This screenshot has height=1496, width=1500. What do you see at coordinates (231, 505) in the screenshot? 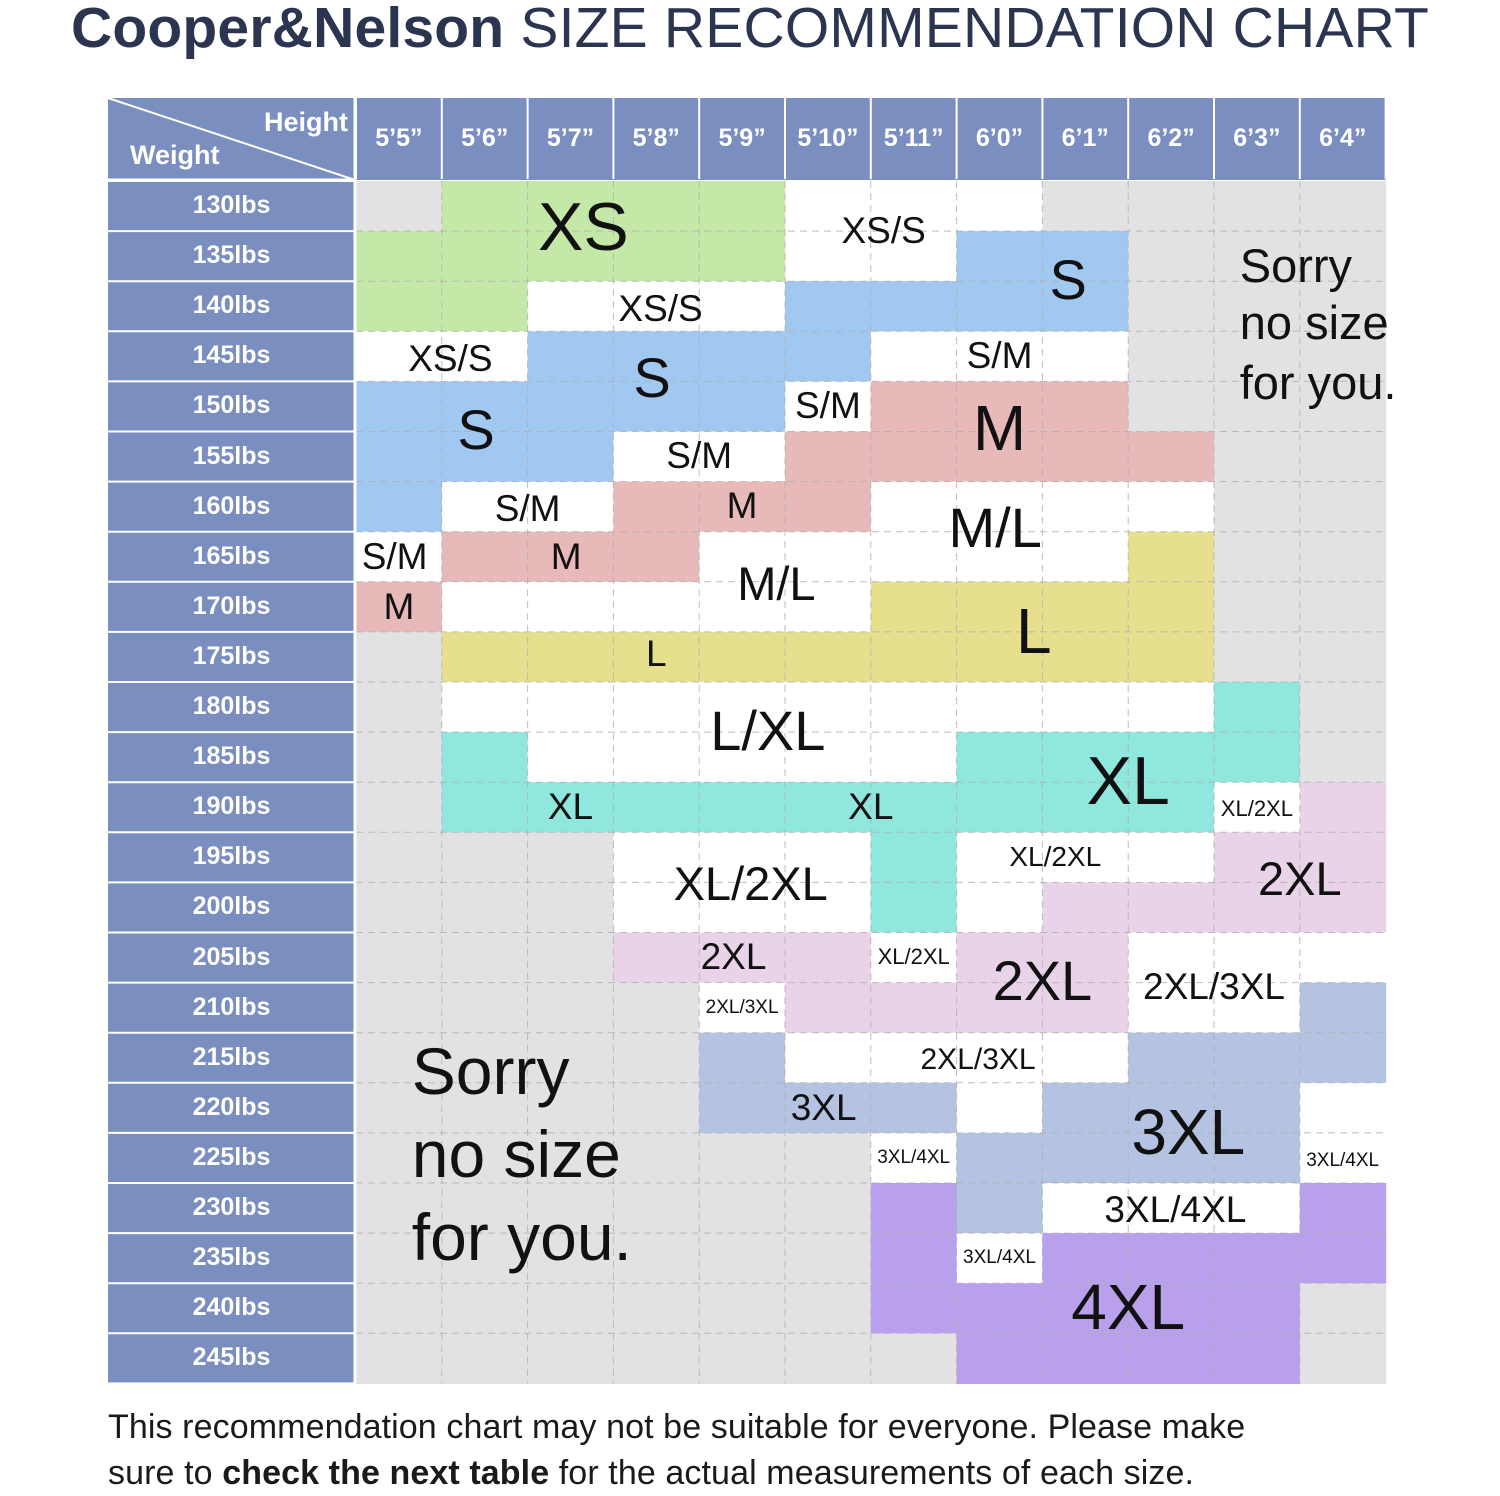
I see `row-header-6: 160lbs` at bounding box center [231, 505].